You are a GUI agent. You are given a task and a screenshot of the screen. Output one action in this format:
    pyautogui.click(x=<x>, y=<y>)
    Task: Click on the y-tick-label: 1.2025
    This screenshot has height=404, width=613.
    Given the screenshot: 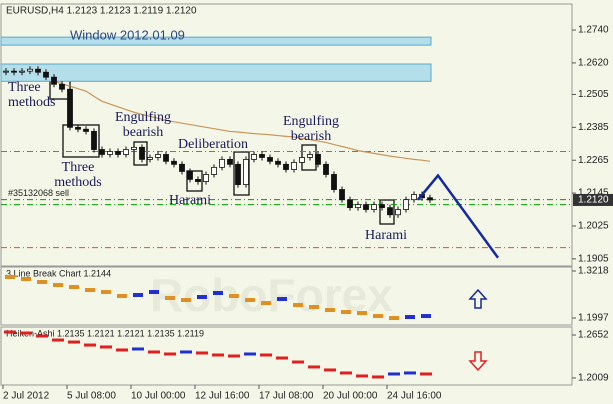 What is the action you would take?
    pyautogui.click(x=593, y=226)
    